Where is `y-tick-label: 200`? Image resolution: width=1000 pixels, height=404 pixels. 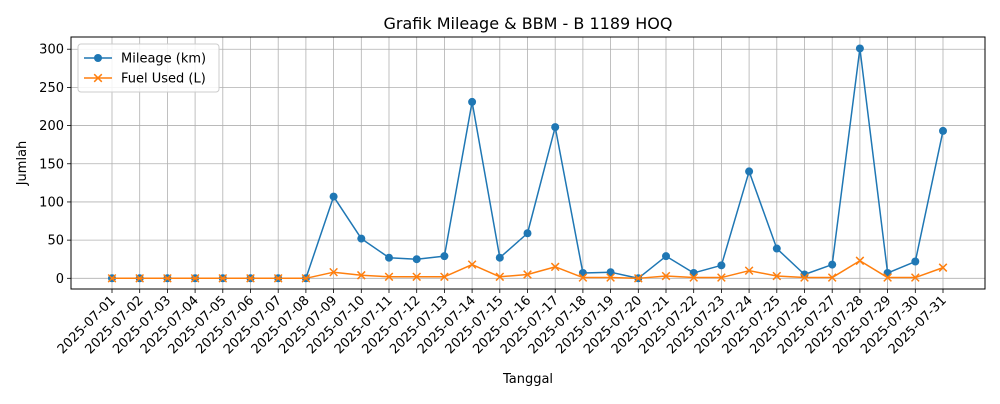
y-tick-label: 200 is located at coordinates (51, 126).